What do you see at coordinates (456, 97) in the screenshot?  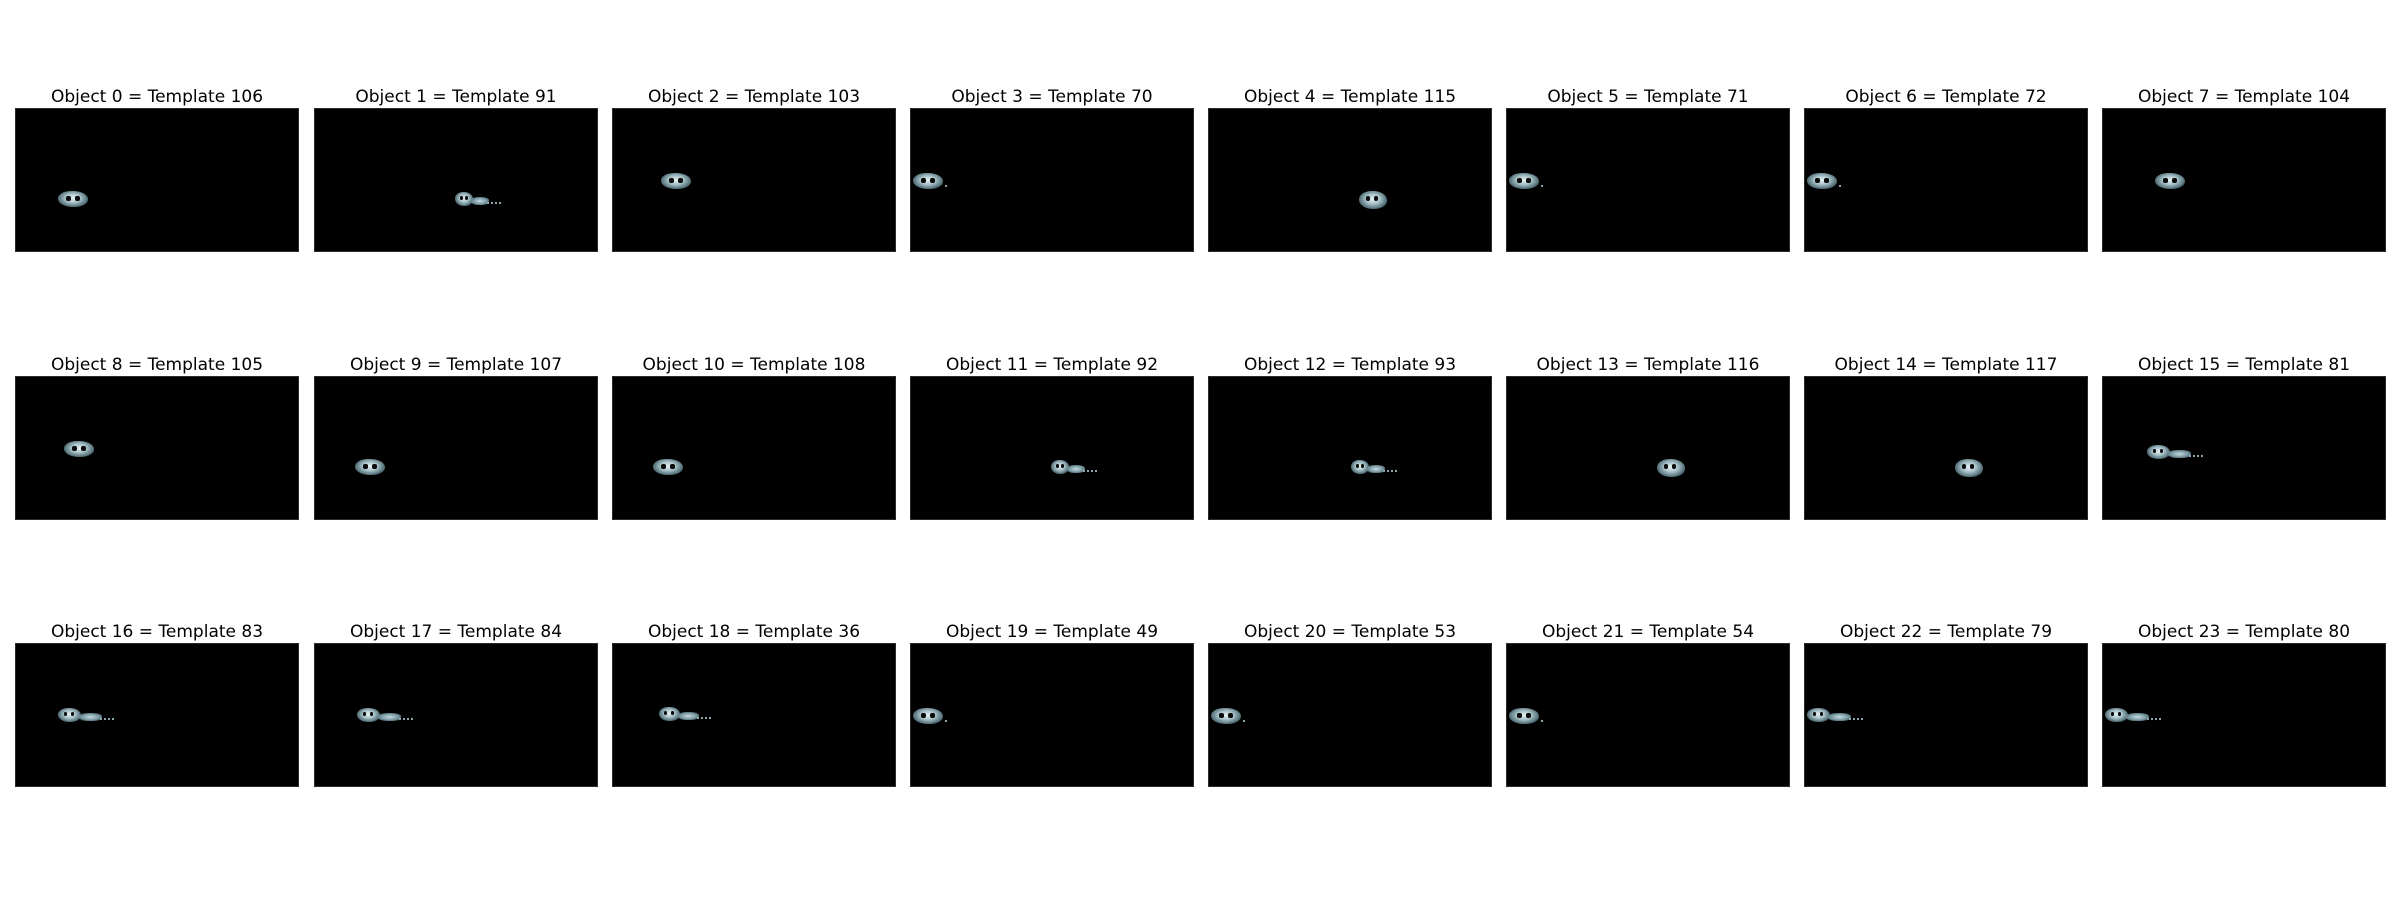 I see `panel-title: Object 1 = Template 91` at bounding box center [456, 97].